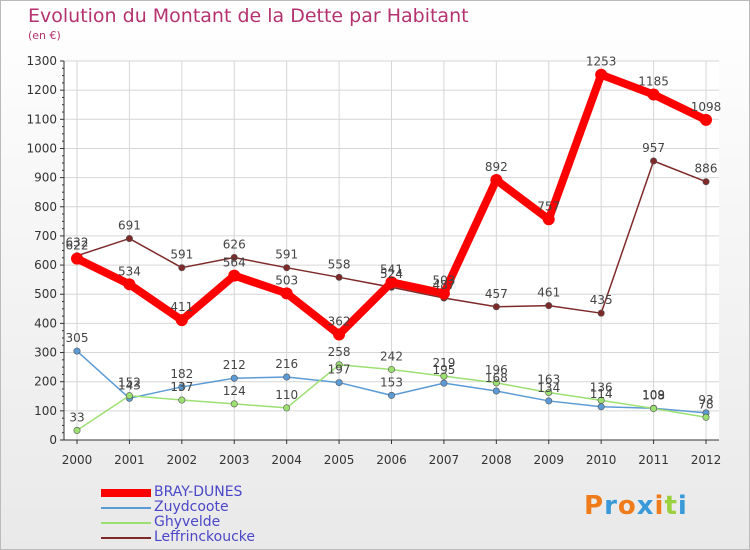 Image resolution: width=750 pixels, height=550 pixels. What do you see at coordinates (77, 460) in the screenshot?
I see `x-tick-label: 2000` at bounding box center [77, 460].